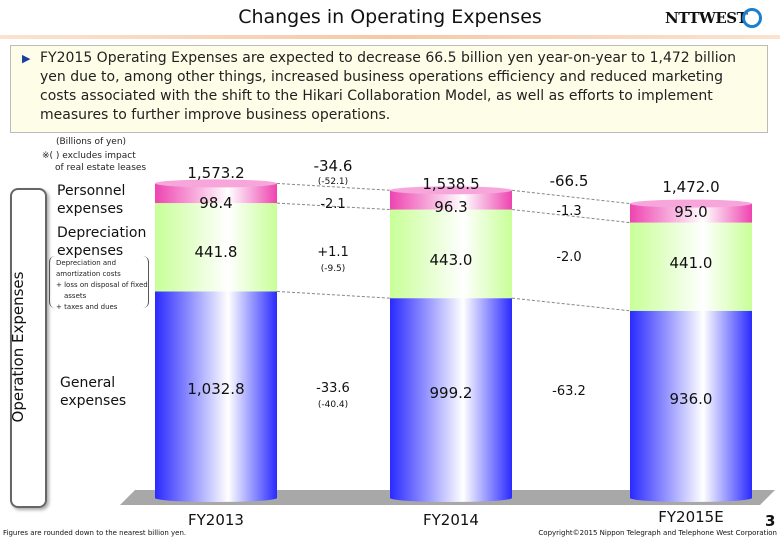 The image size is (780, 540). Describe the element at coordinates (752, 18) in the screenshot. I see `ntt-logo-icon` at that location.